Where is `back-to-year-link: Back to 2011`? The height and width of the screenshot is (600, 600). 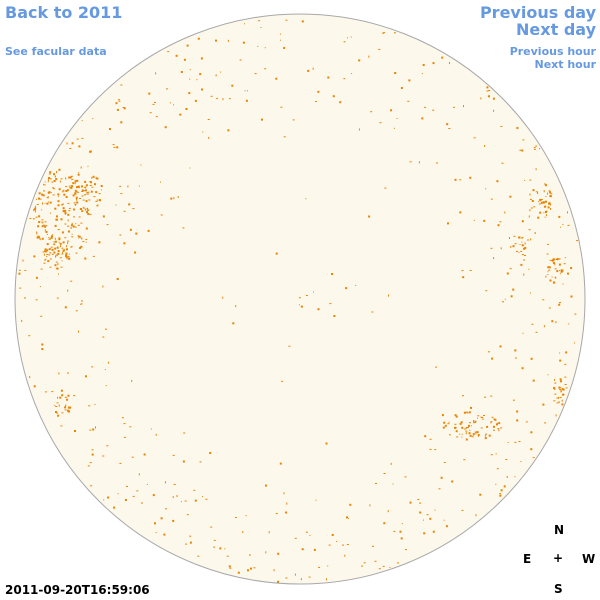
back-to-year-link: Back to 2011 is located at coordinates (64, 12).